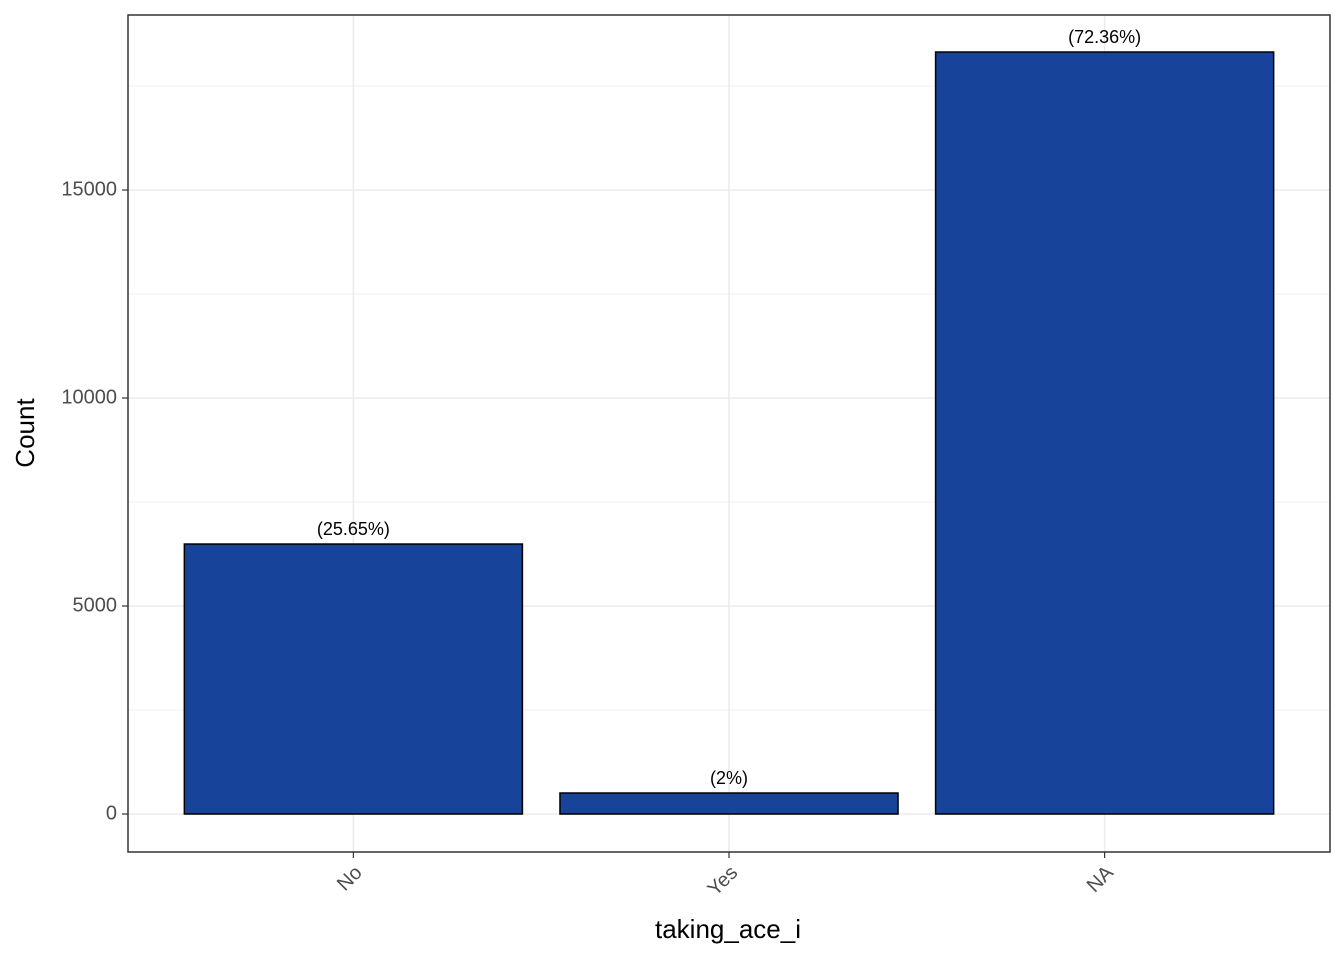 Image resolution: width=1344 pixels, height=960 pixels. I want to click on x-axis-title: taking_ace_i, so click(728, 929).